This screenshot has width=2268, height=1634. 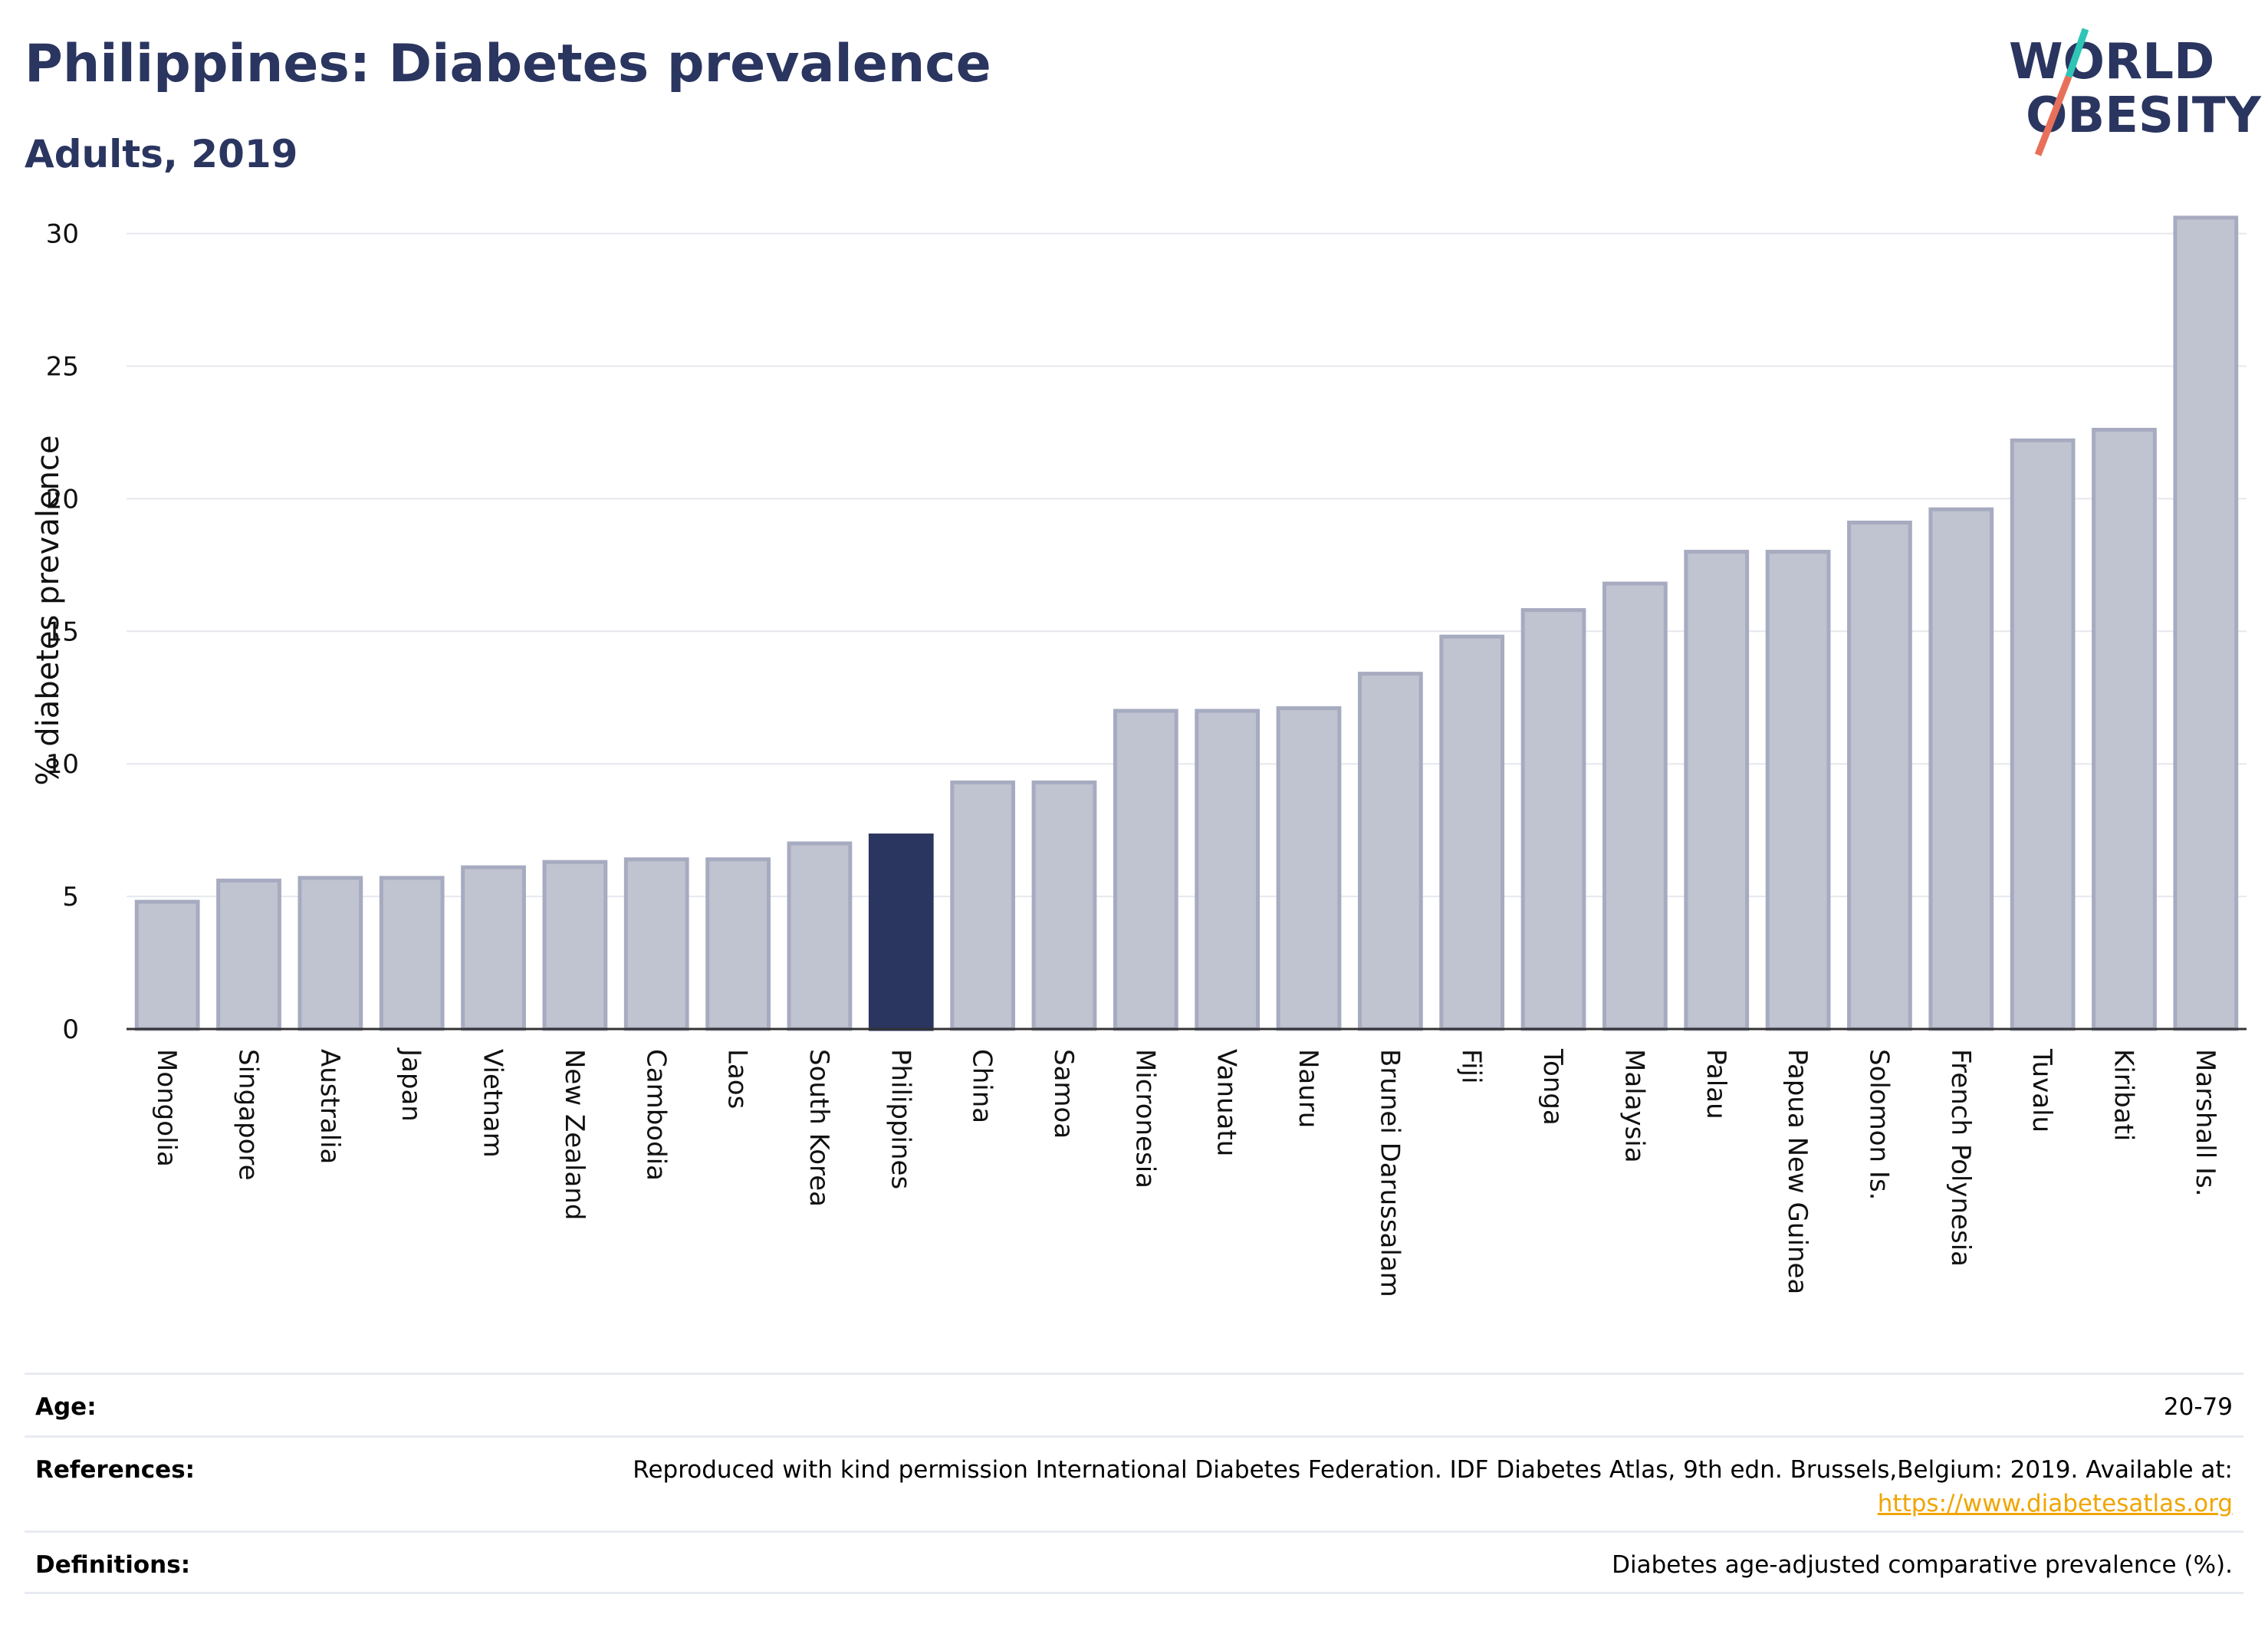 I want to click on logo-word-obesity: OBESITY, so click(x=2143, y=116).